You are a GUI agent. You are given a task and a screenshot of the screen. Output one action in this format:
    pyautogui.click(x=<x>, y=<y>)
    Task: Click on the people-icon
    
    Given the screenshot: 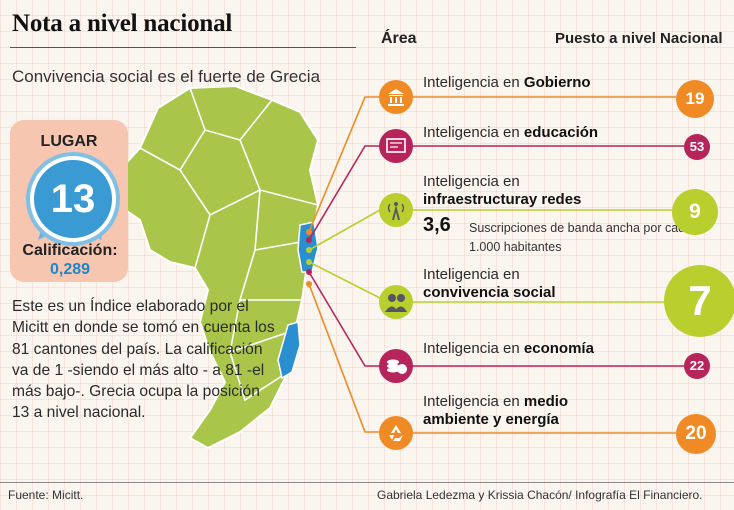 What is the action you would take?
    pyautogui.click(x=396, y=302)
    